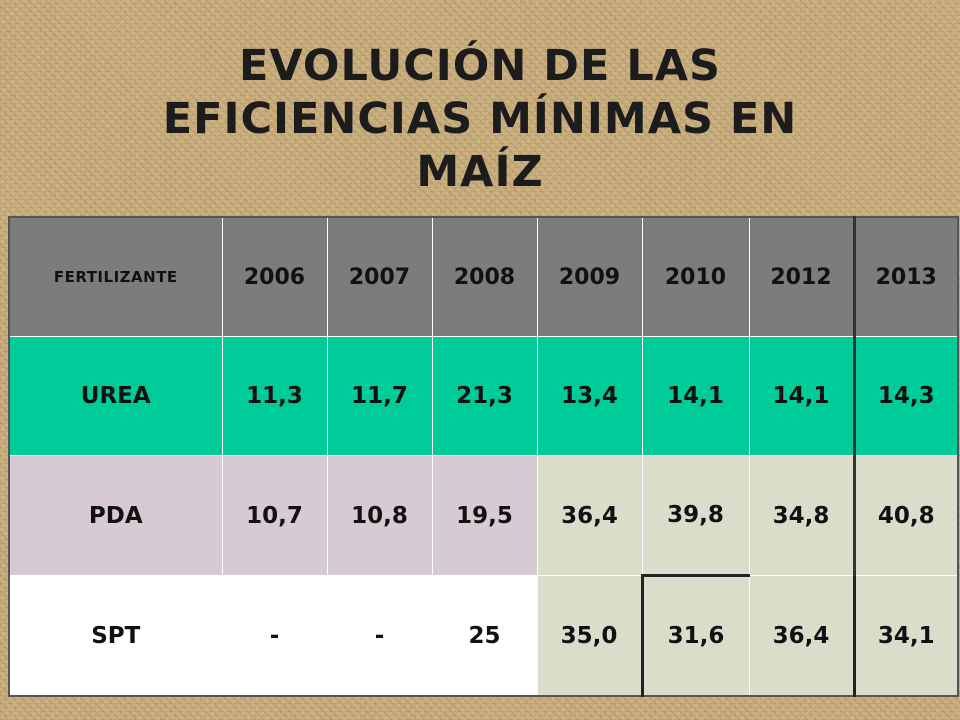 The image size is (960, 720). Describe the element at coordinates (905, 515) in the screenshot. I see `table-cell: 40,8` at that location.